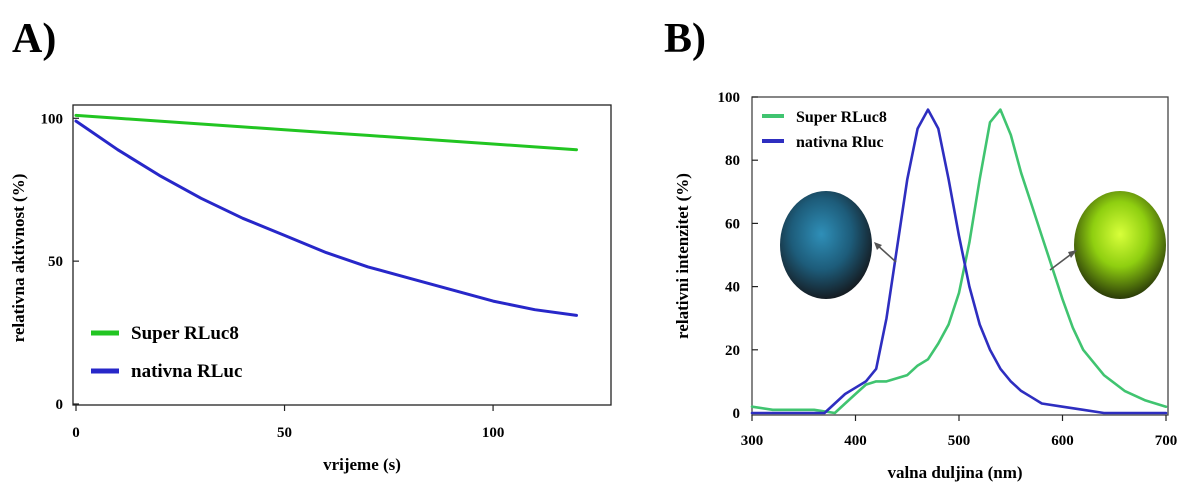 The width and height of the screenshot is (1191, 485). Describe the element at coordinates (826, 245) in the screenshot. I see `blue-luminescence-image` at that location.